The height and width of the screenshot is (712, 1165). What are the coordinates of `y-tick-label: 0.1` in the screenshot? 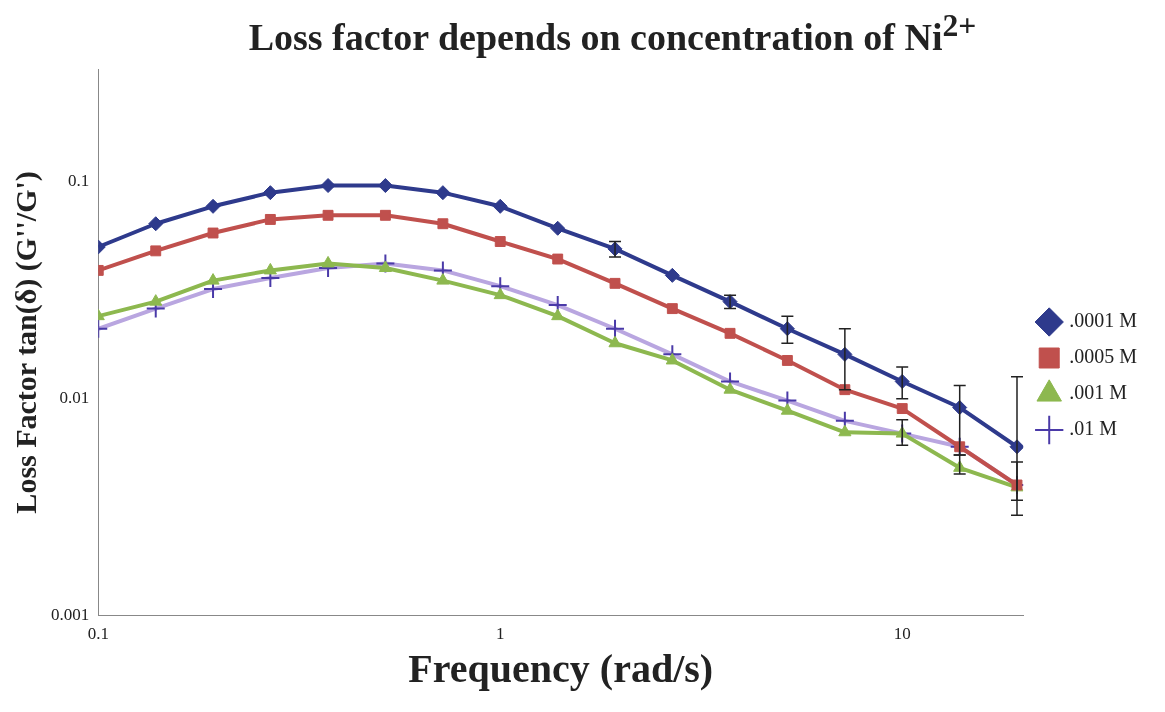 It's located at (79, 181).